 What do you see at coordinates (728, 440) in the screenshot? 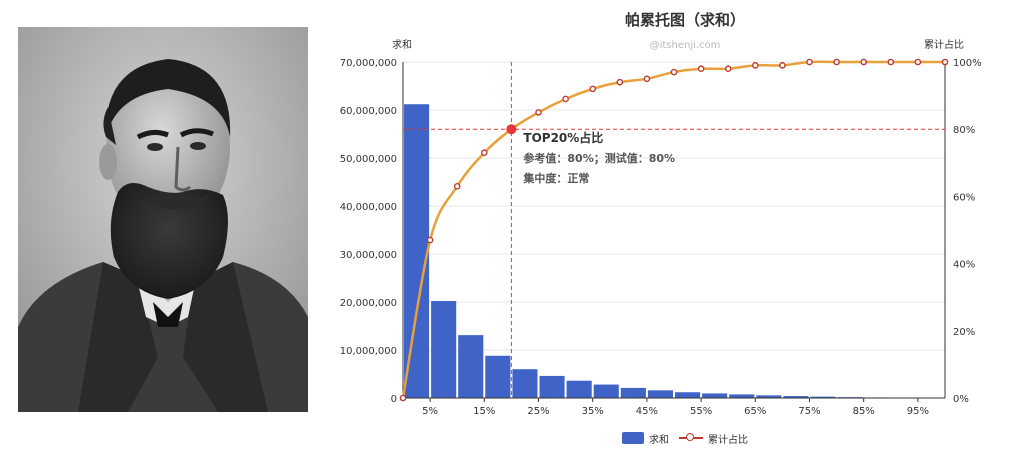
I see `legend-label-cumulative: 累计占比` at bounding box center [728, 440].